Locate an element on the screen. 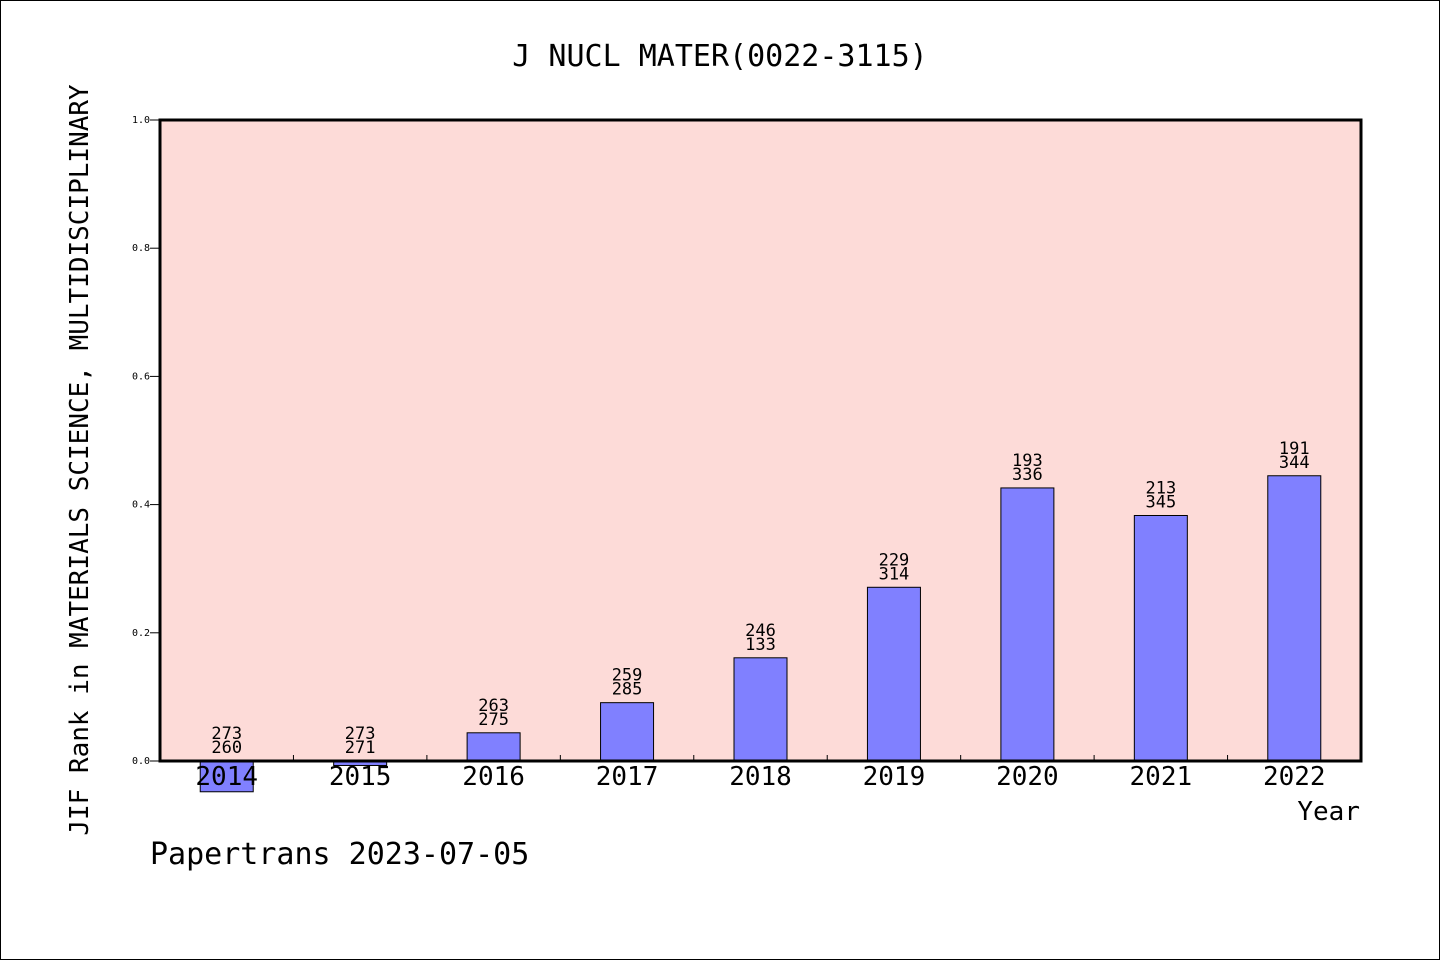 Image resolution: width=1440 pixels, height=960 pixels. y-axis: 0.0 0.2 0.4 0.6 0.8 1.0 is located at coordinates (146, 441).